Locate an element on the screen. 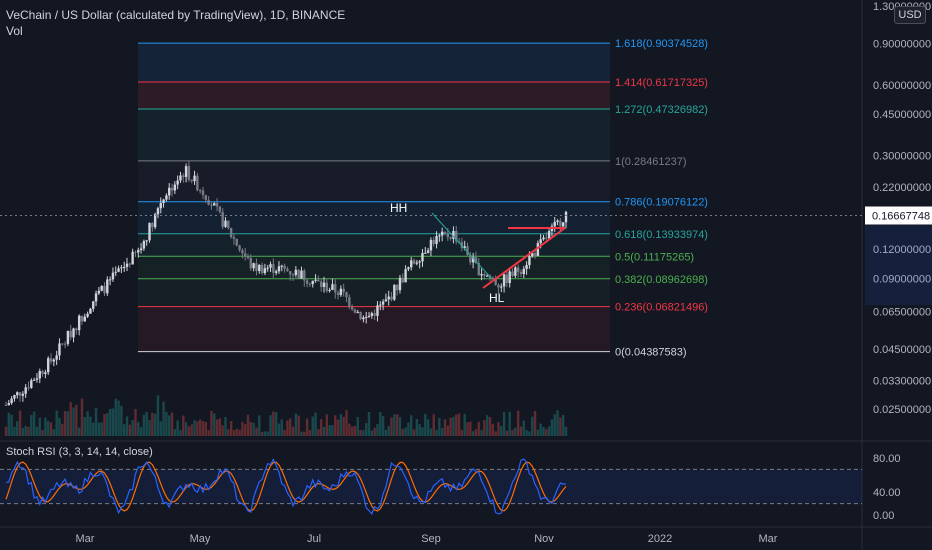 Image resolution: width=932 pixels, height=550 pixels. trendline-ascending is located at coordinates (524, 258).